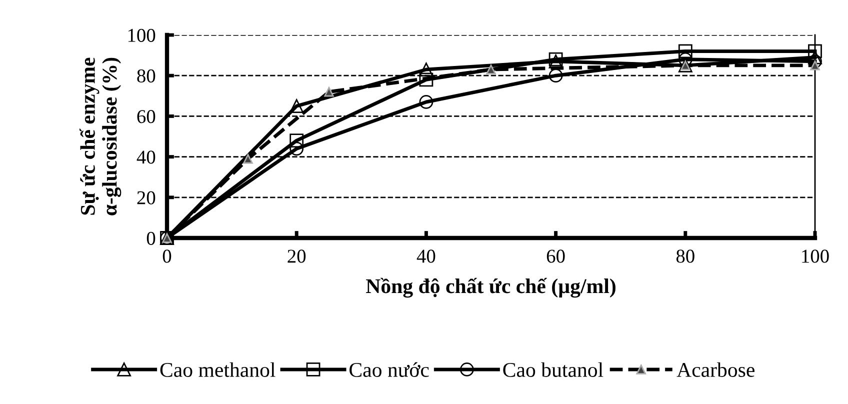  Describe the element at coordinates (297, 256) in the screenshot. I see `x-tick-label: 20` at that location.